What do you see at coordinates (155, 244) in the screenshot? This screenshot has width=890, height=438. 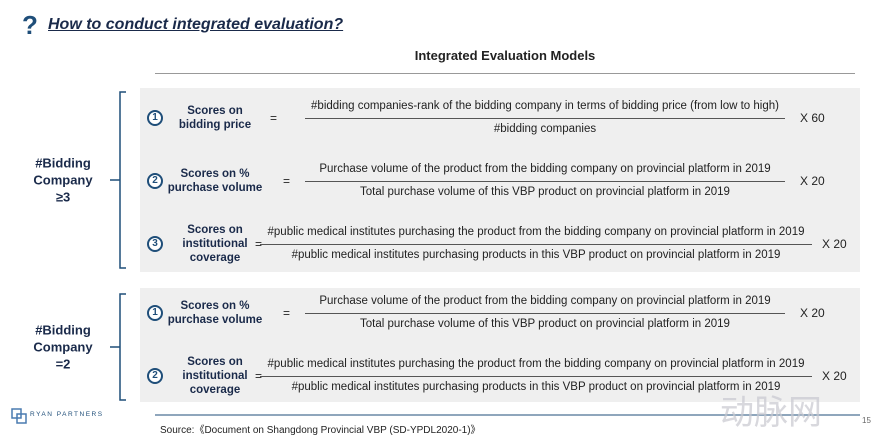 I see `step-number: 3` at bounding box center [155, 244].